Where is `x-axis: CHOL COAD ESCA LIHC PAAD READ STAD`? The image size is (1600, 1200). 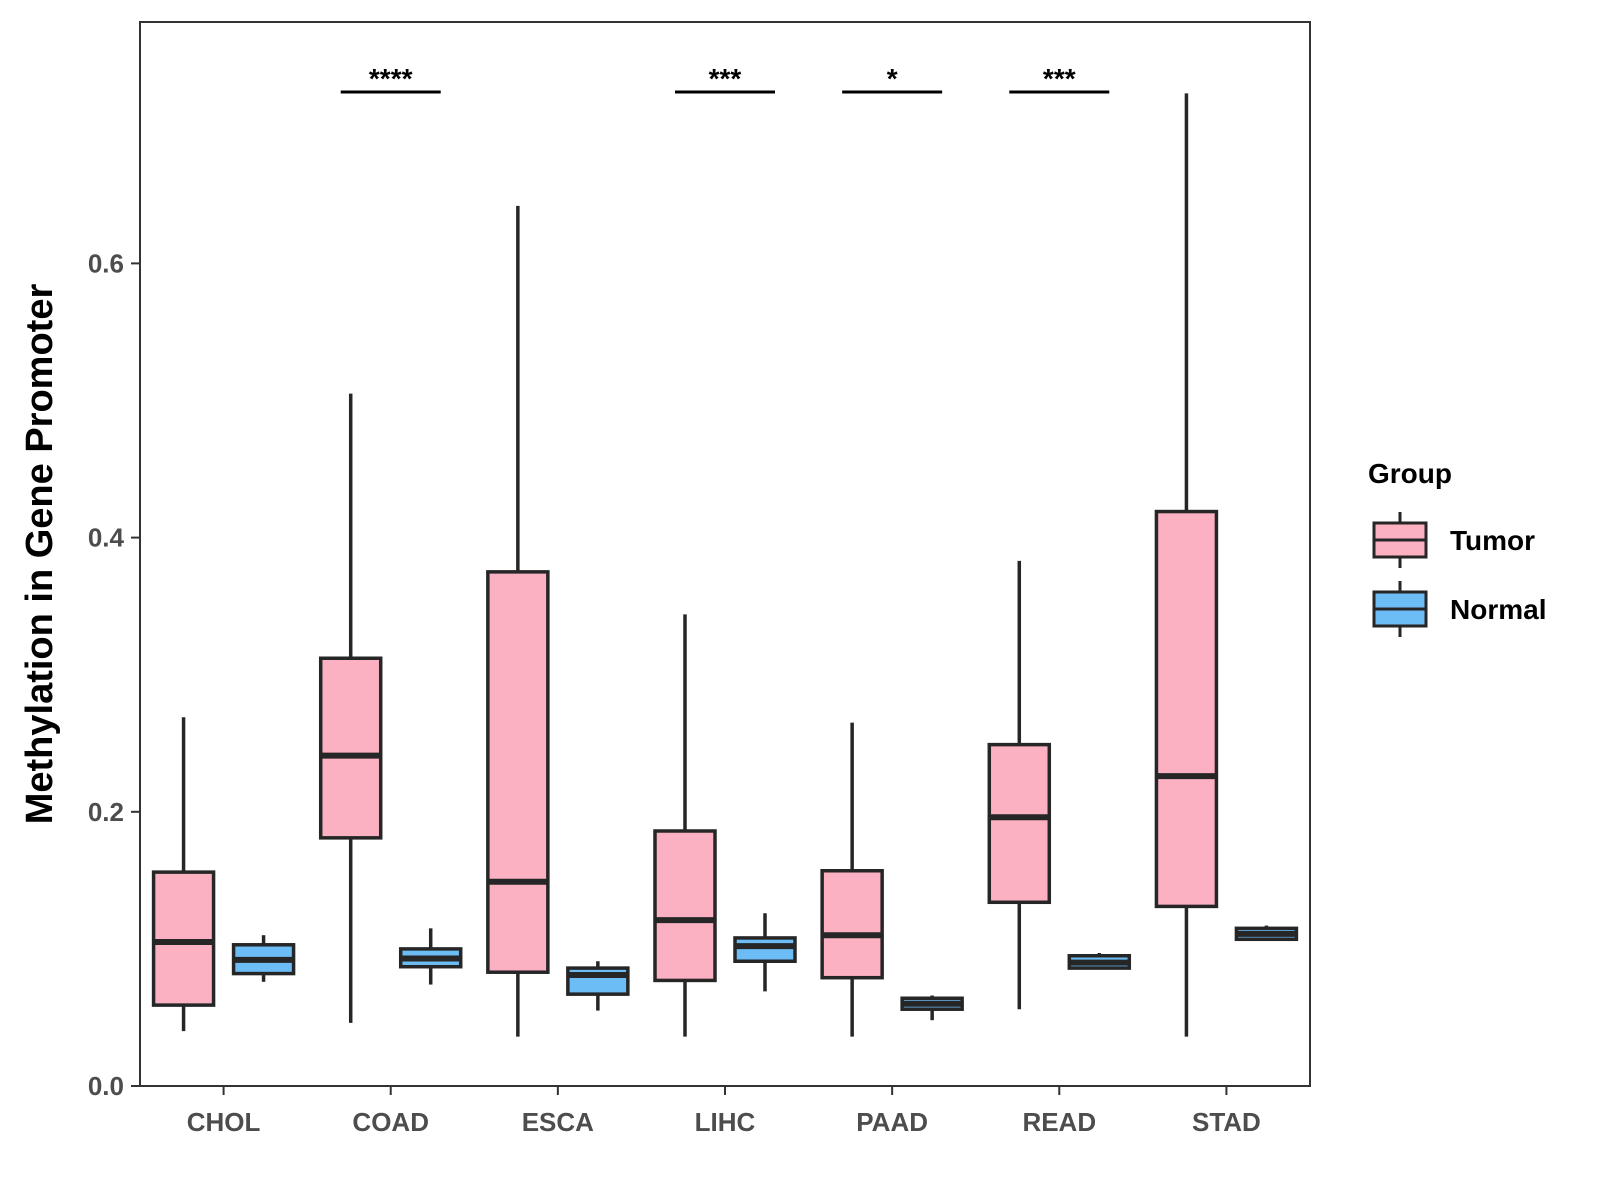 x-axis: CHOL COAD ESCA LIHC PAAD READ STAD is located at coordinates (724, 1111).